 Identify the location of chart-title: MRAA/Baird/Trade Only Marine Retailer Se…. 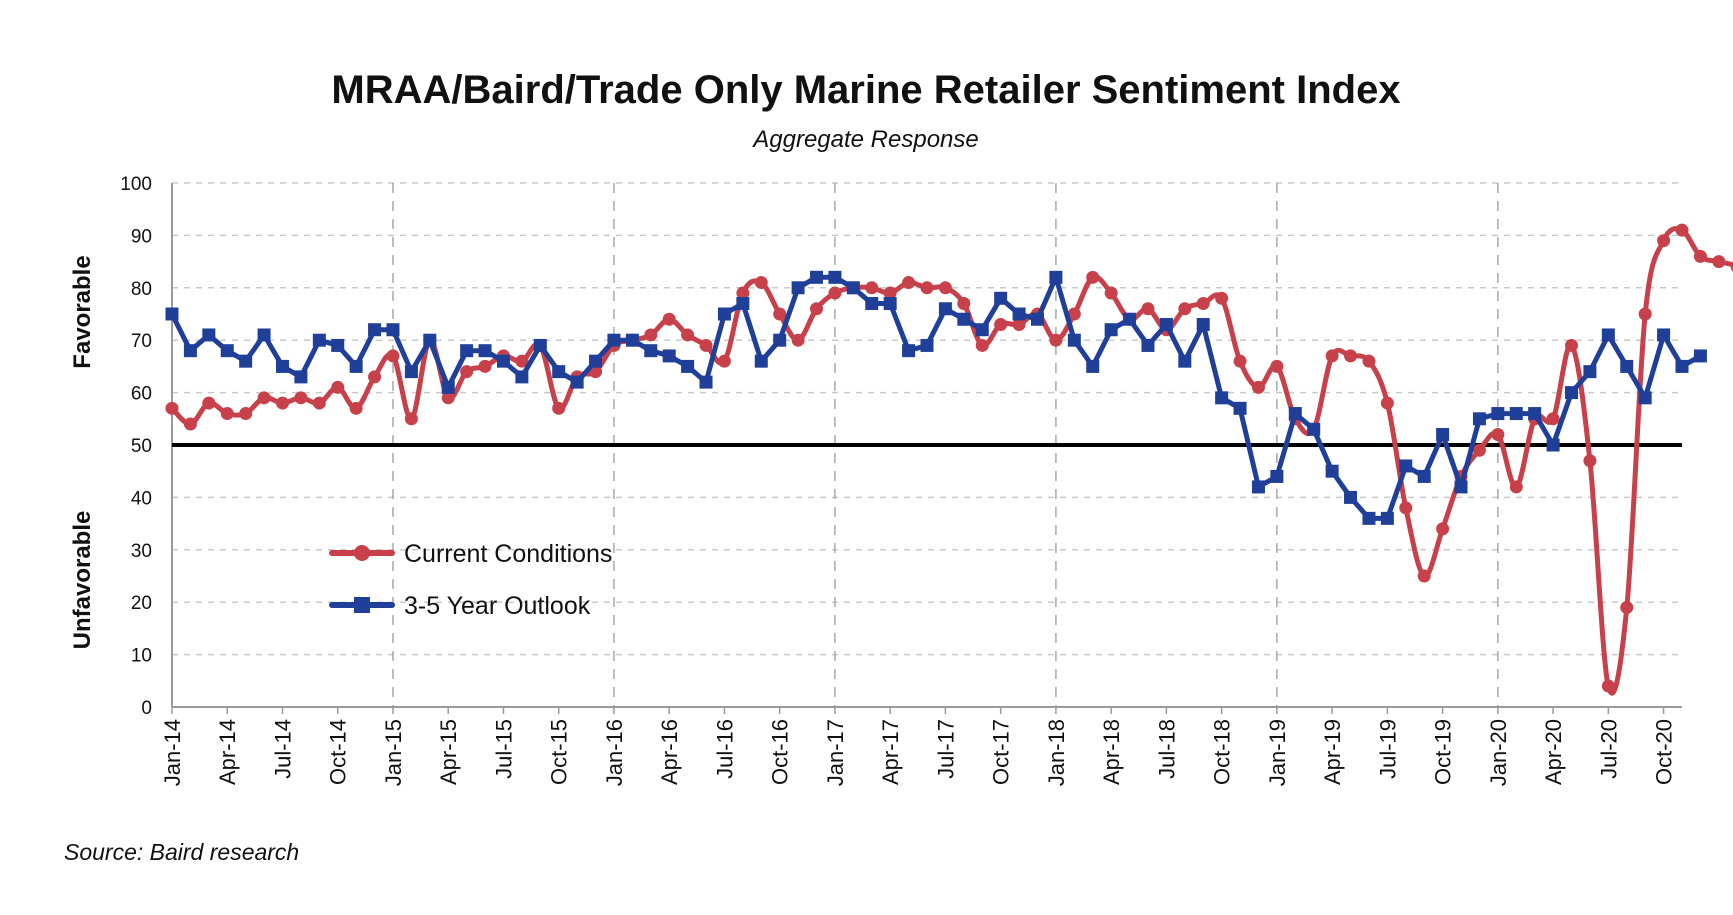
(865, 90).